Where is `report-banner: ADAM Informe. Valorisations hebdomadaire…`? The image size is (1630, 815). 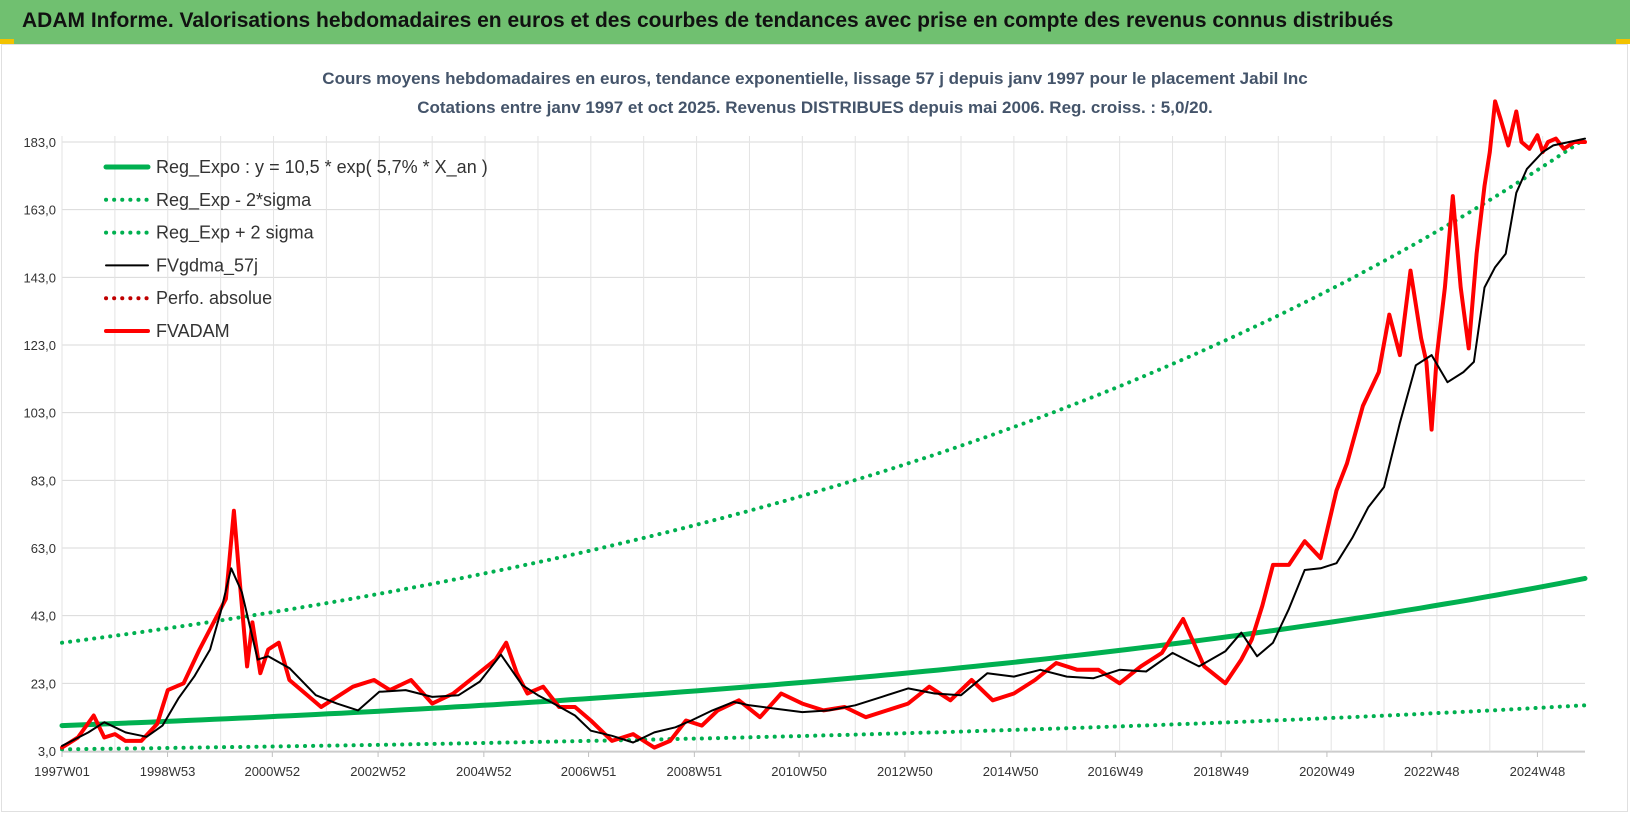 report-banner: ADAM Informe. Valorisations hebdomadaire… is located at coordinates (815, 22).